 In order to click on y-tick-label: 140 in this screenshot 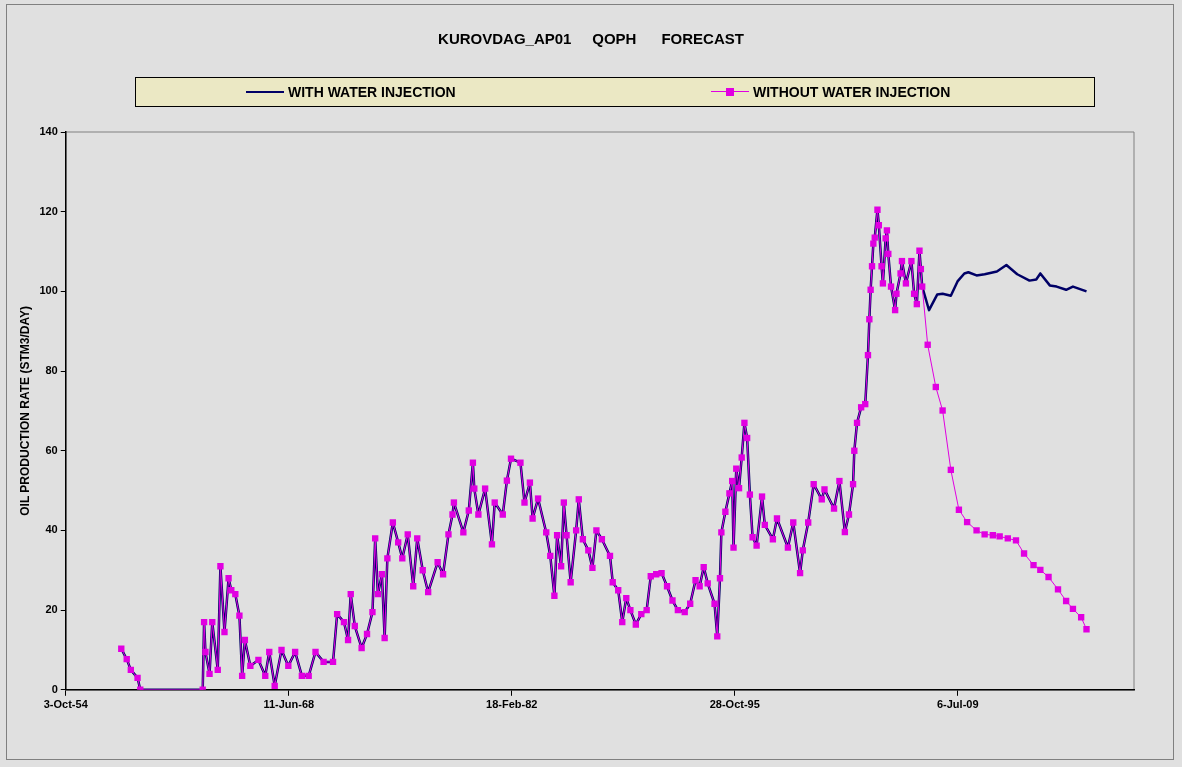, I will do `click(48, 131)`.